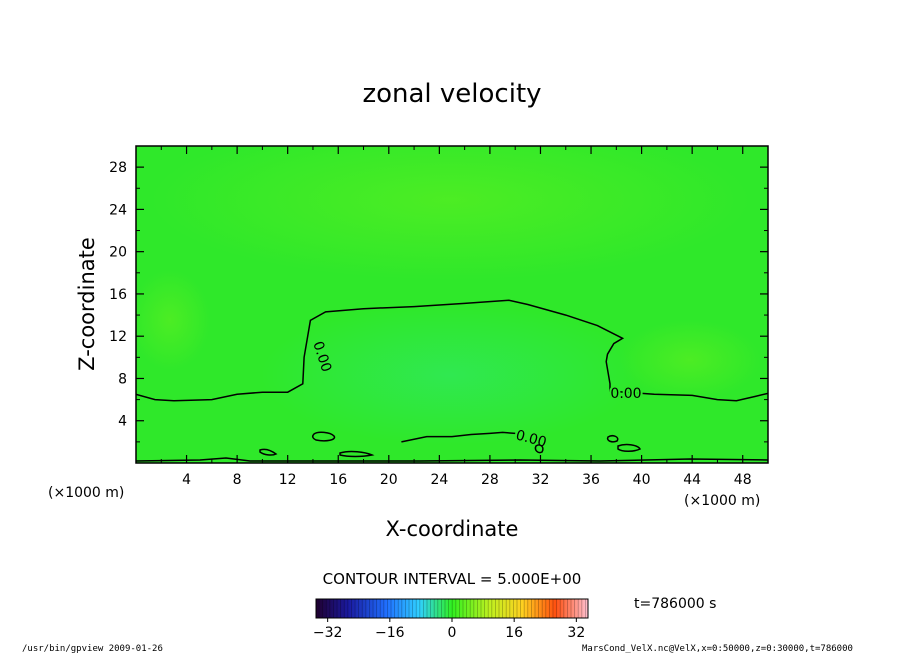 Image resolution: width=904 pixels, height=654 pixels. What do you see at coordinates (118, 210) in the screenshot?
I see `y-tick-label: 24` at bounding box center [118, 210].